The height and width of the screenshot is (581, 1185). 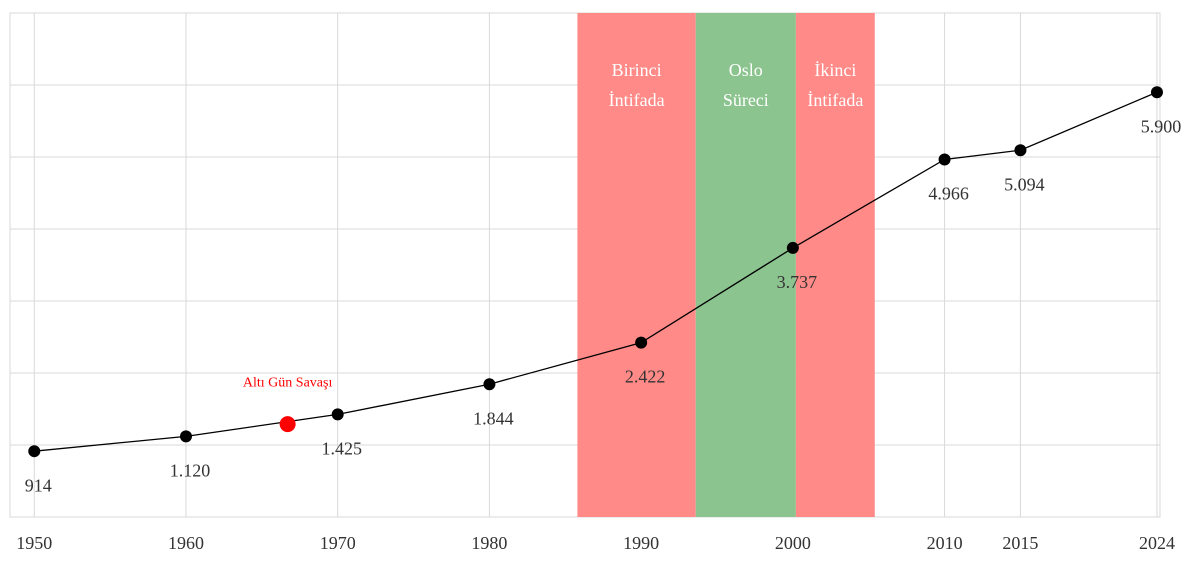 What do you see at coordinates (287, 424) in the screenshot?
I see `annotation-point` at bounding box center [287, 424].